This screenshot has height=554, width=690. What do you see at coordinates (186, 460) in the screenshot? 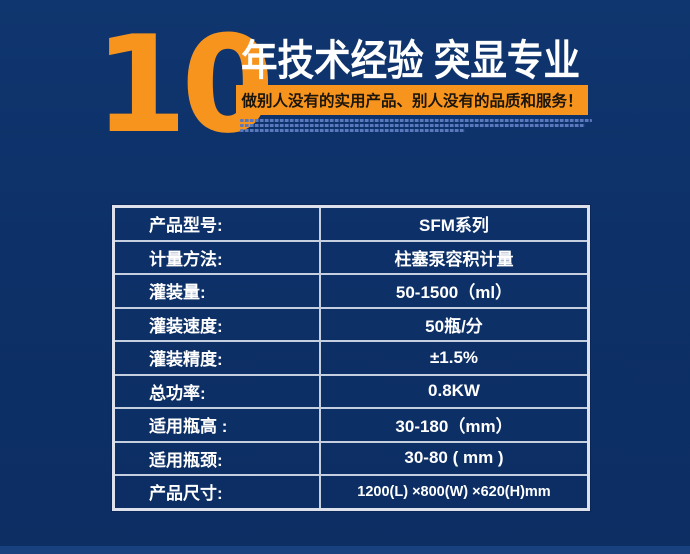
I see `spec-label: 适用瓶颈:` at bounding box center [186, 460].